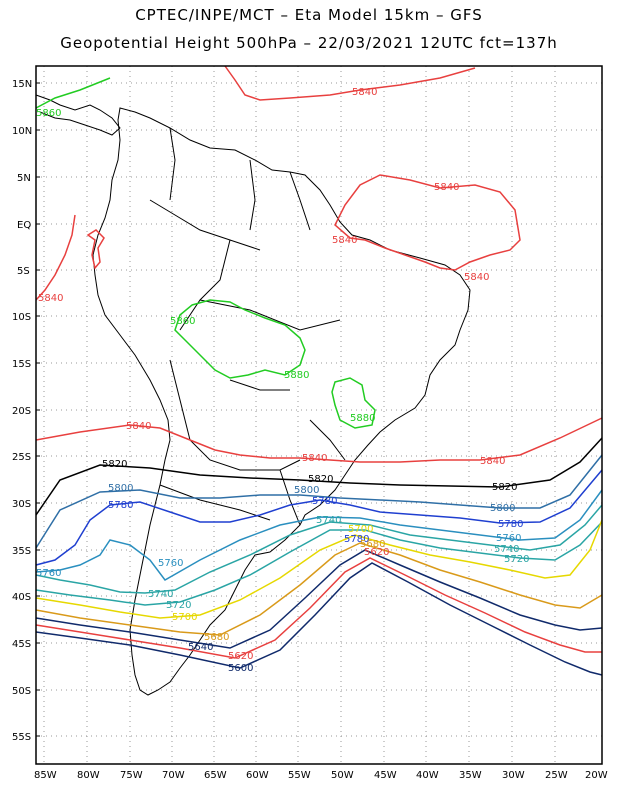  Describe the element at coordinates (131, 775) in the screenshot. I see `lon-label: 75W` at that location.